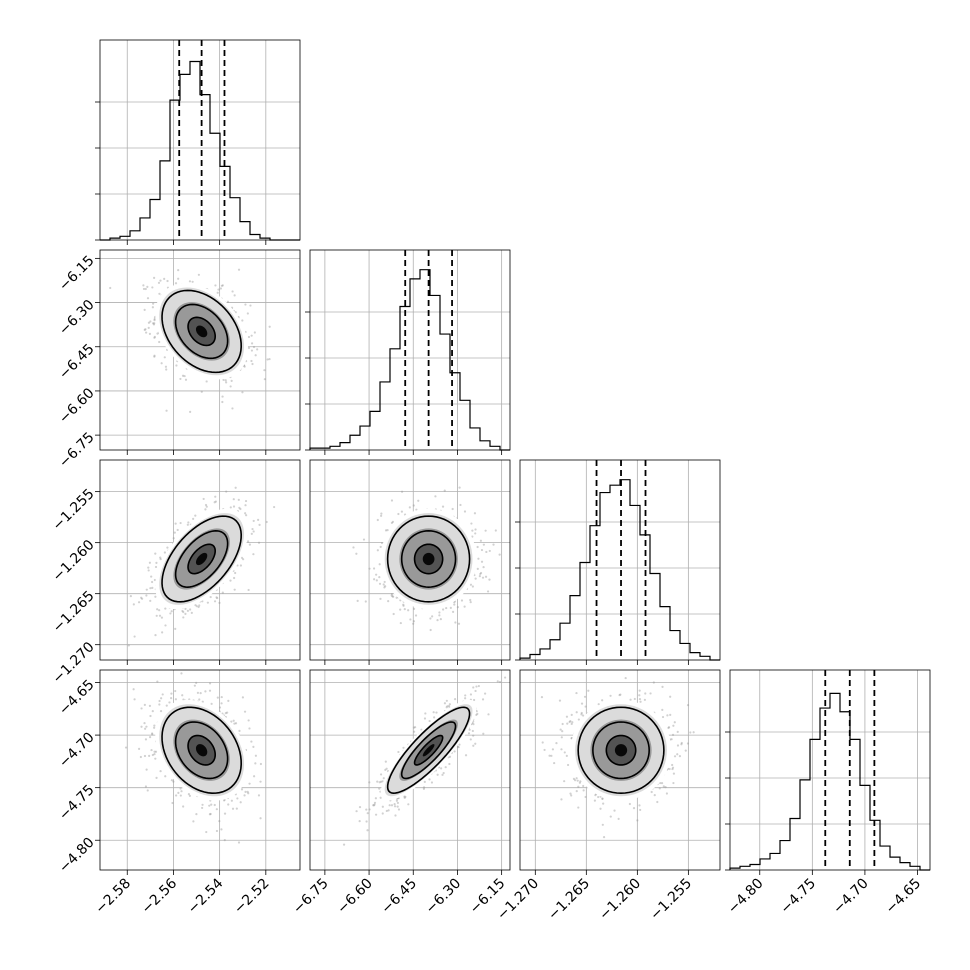 This screenshot has height=970, width=970. I want to click on panel-frame, so click(200, 560).